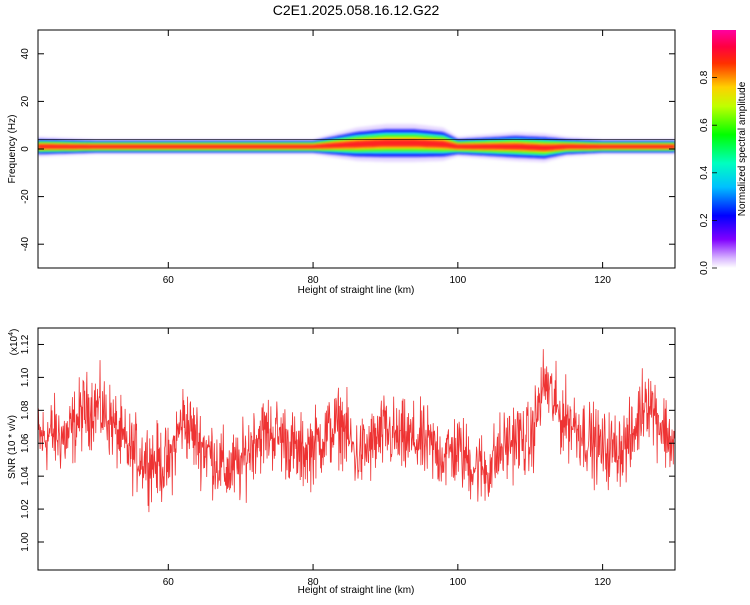  What do you see at coordinates (12, 447) in the screenshot?
I see `snr-y-label: SNR (10 * v/v)` at bounding box center [12, 447].